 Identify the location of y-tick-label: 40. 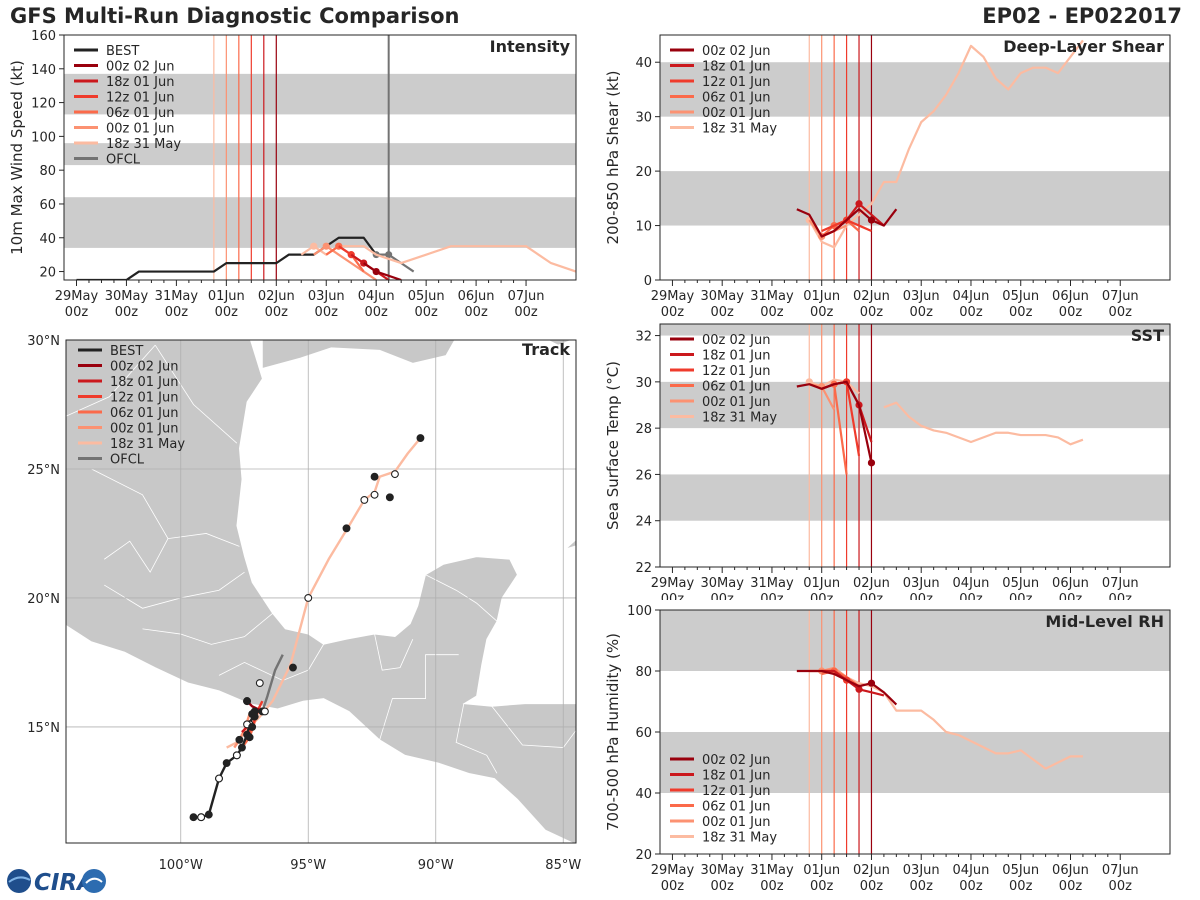
(47, 239).